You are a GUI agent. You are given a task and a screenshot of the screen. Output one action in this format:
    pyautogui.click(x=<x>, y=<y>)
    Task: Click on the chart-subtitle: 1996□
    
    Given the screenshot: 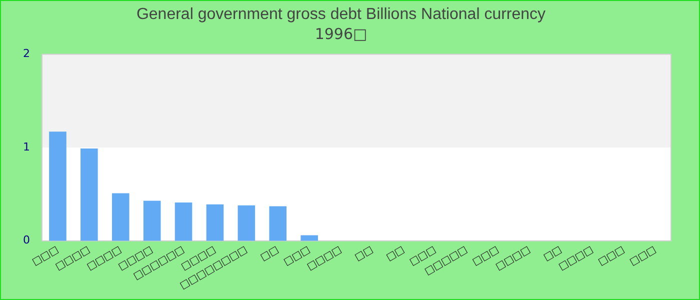 What is the action you would take?
    pyautogui.click(x=341, y=34)
    